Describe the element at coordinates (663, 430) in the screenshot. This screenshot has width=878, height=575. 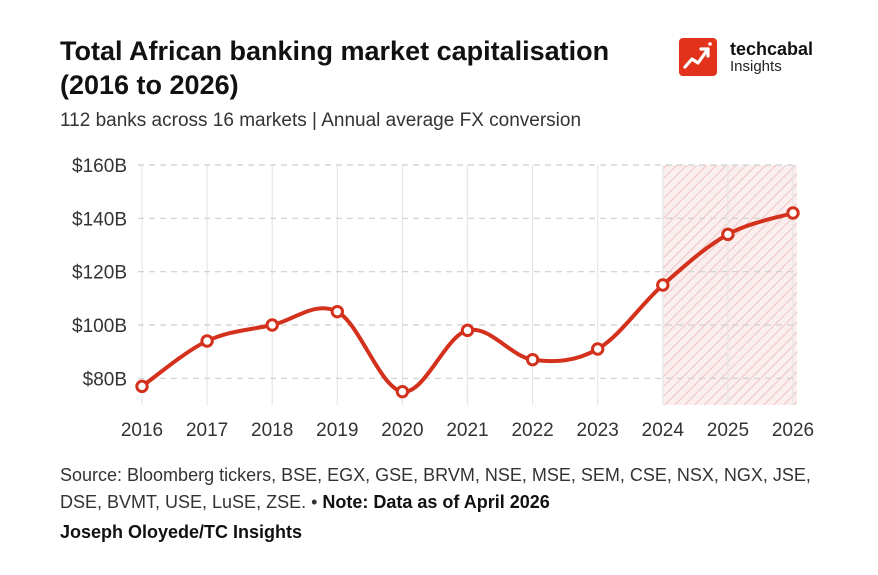
I see `x-tick-label: 2024` at that location.